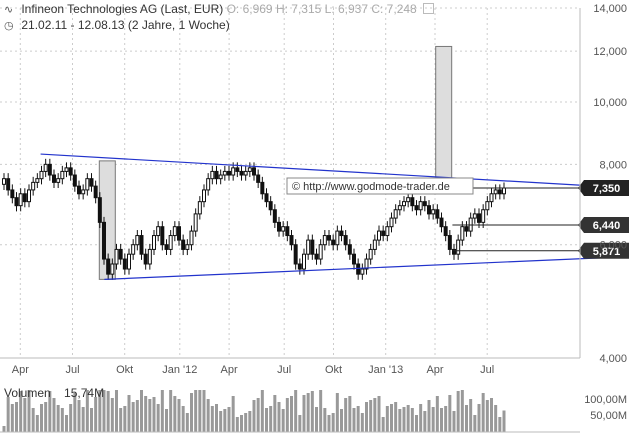  What do you see at coordinates (607, 252) in the screenshot?
I see `level-label: 5,871` at bounding box center [607, 252].